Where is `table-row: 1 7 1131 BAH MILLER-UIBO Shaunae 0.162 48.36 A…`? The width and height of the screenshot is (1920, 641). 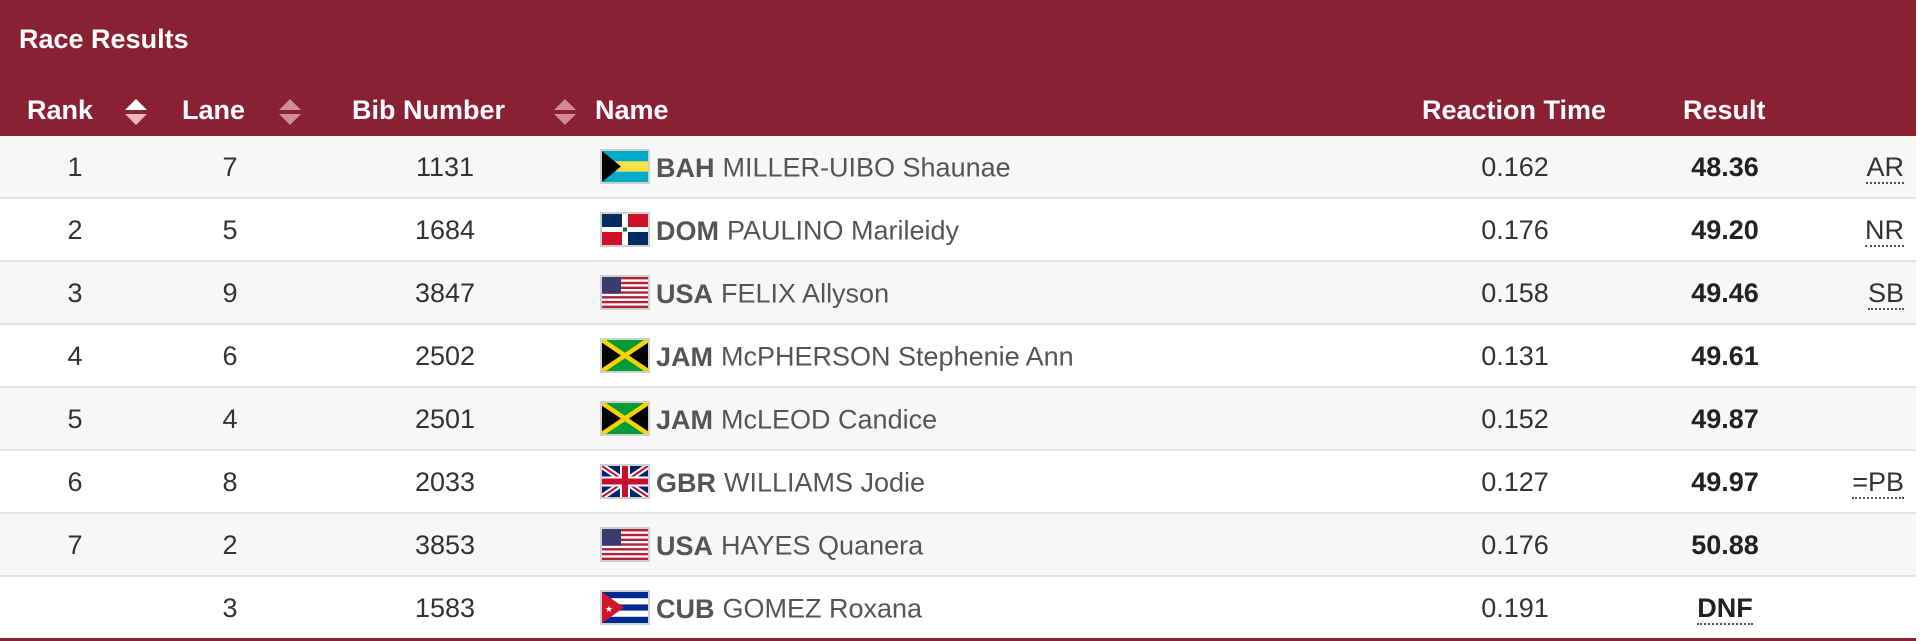 table-row: 1 7 1131 BAH MILLER-UIBO Shaunae 0.162 48.36 A… is located at coordinates (958, 167).